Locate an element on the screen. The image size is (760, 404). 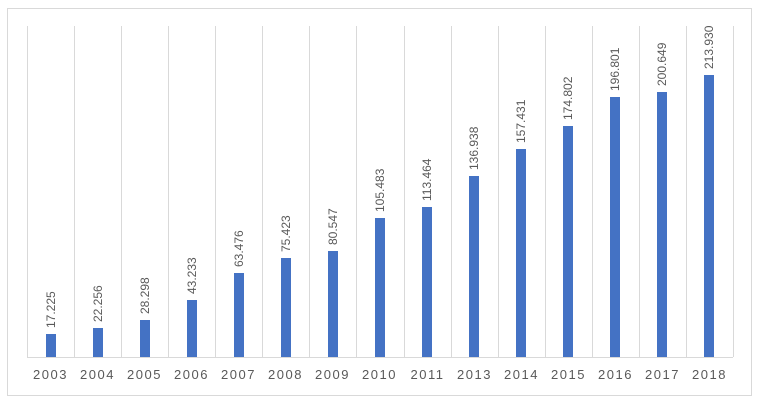
value-label-2014: 157.431 is located at coordinates (521, 121).